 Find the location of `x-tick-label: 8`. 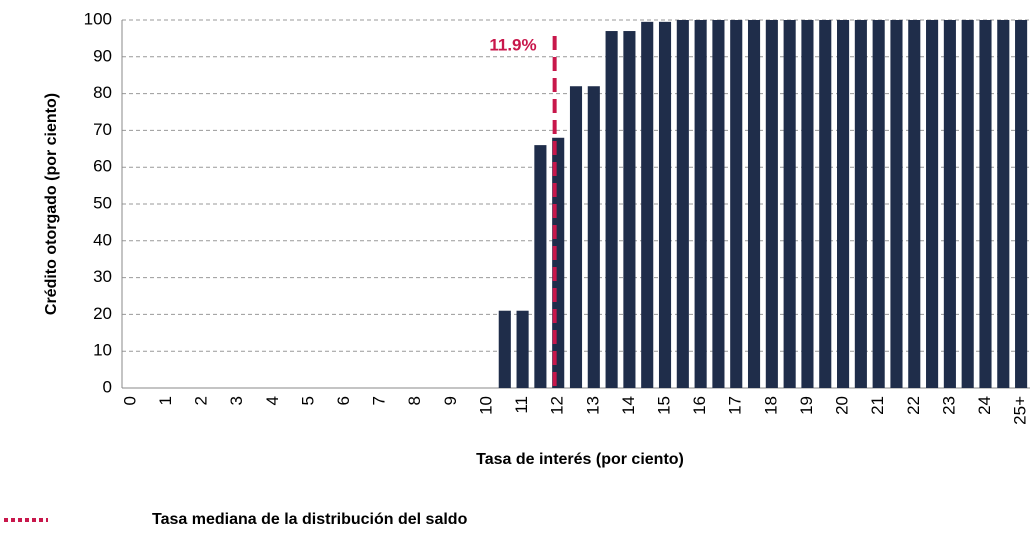

x-tick-label: 8 is located at coordinates (414, 400).